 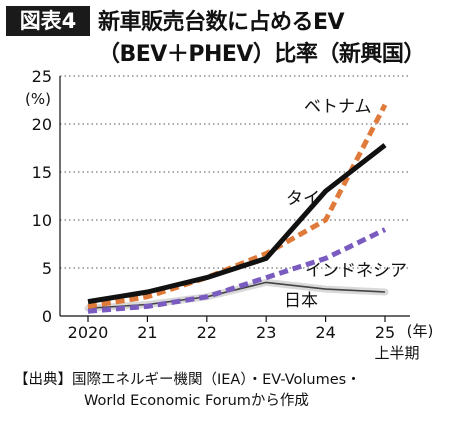 I want to click on x-axis-sublabel: 上半期, so click(x=396, y=353).